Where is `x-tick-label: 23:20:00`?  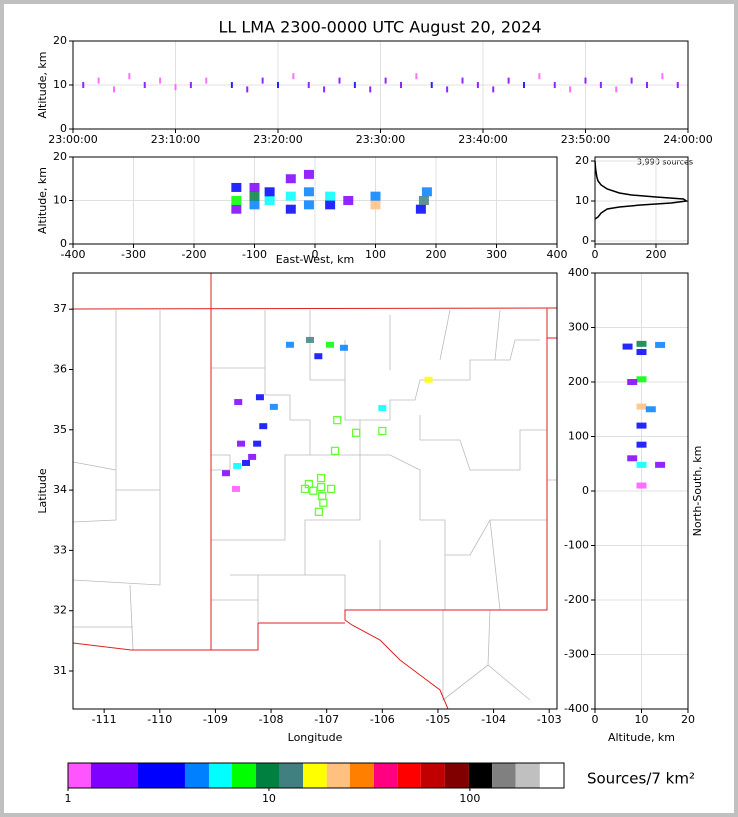 x-tick-label: 23:20:00 is located at coordinates (277, 139).